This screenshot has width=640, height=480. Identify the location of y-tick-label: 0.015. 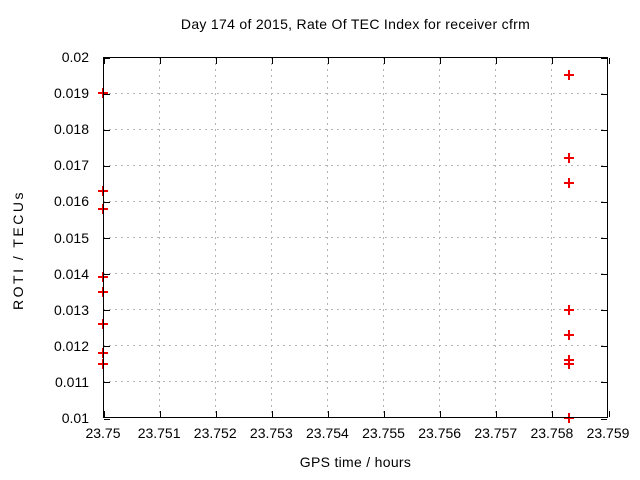
(71, 237).